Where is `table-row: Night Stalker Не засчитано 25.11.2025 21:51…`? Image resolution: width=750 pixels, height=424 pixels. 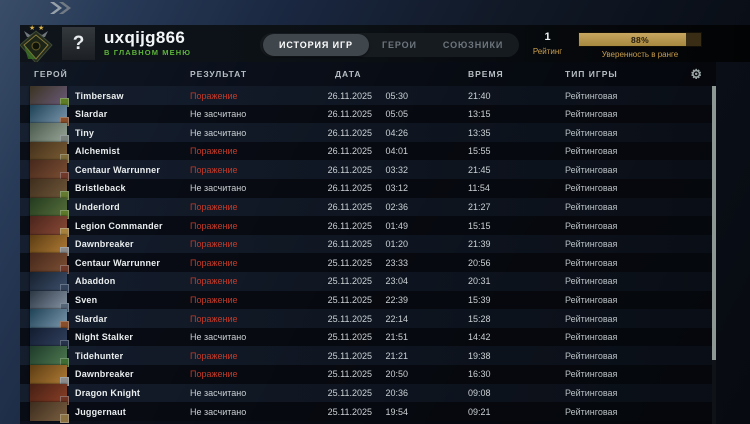 table-row: Night Stalker Не засчитано 25.11.2025 21:51… is located at coordinates (366, 338).